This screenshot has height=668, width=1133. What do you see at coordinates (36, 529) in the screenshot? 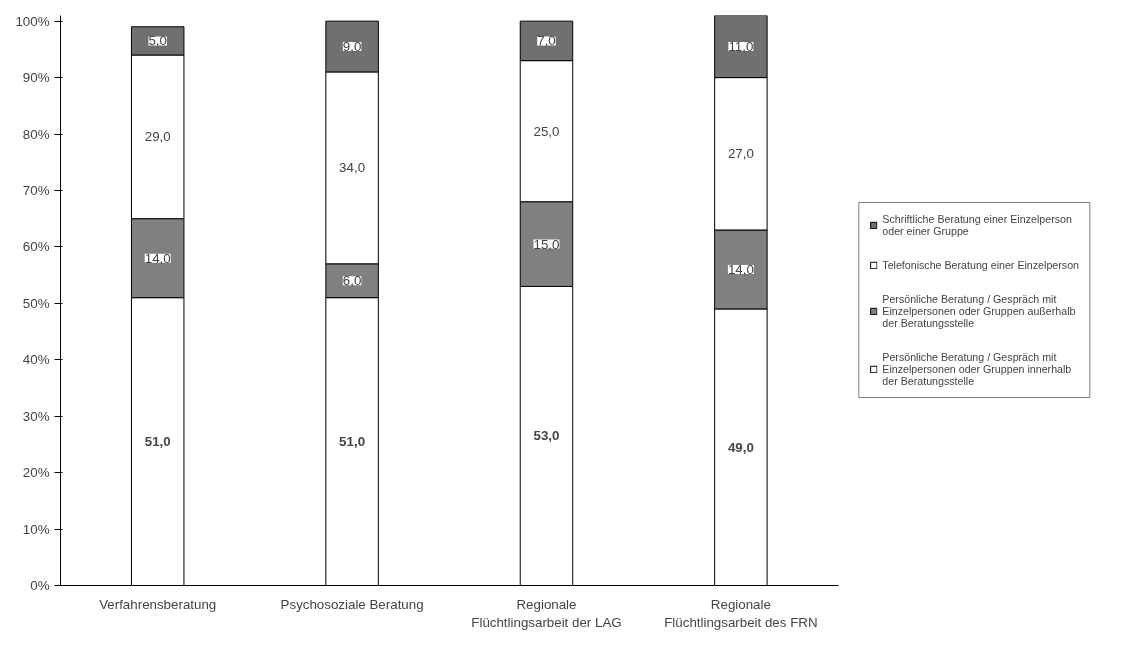
I see `y-tick-label: 10%` at bounding box center [36, 529].